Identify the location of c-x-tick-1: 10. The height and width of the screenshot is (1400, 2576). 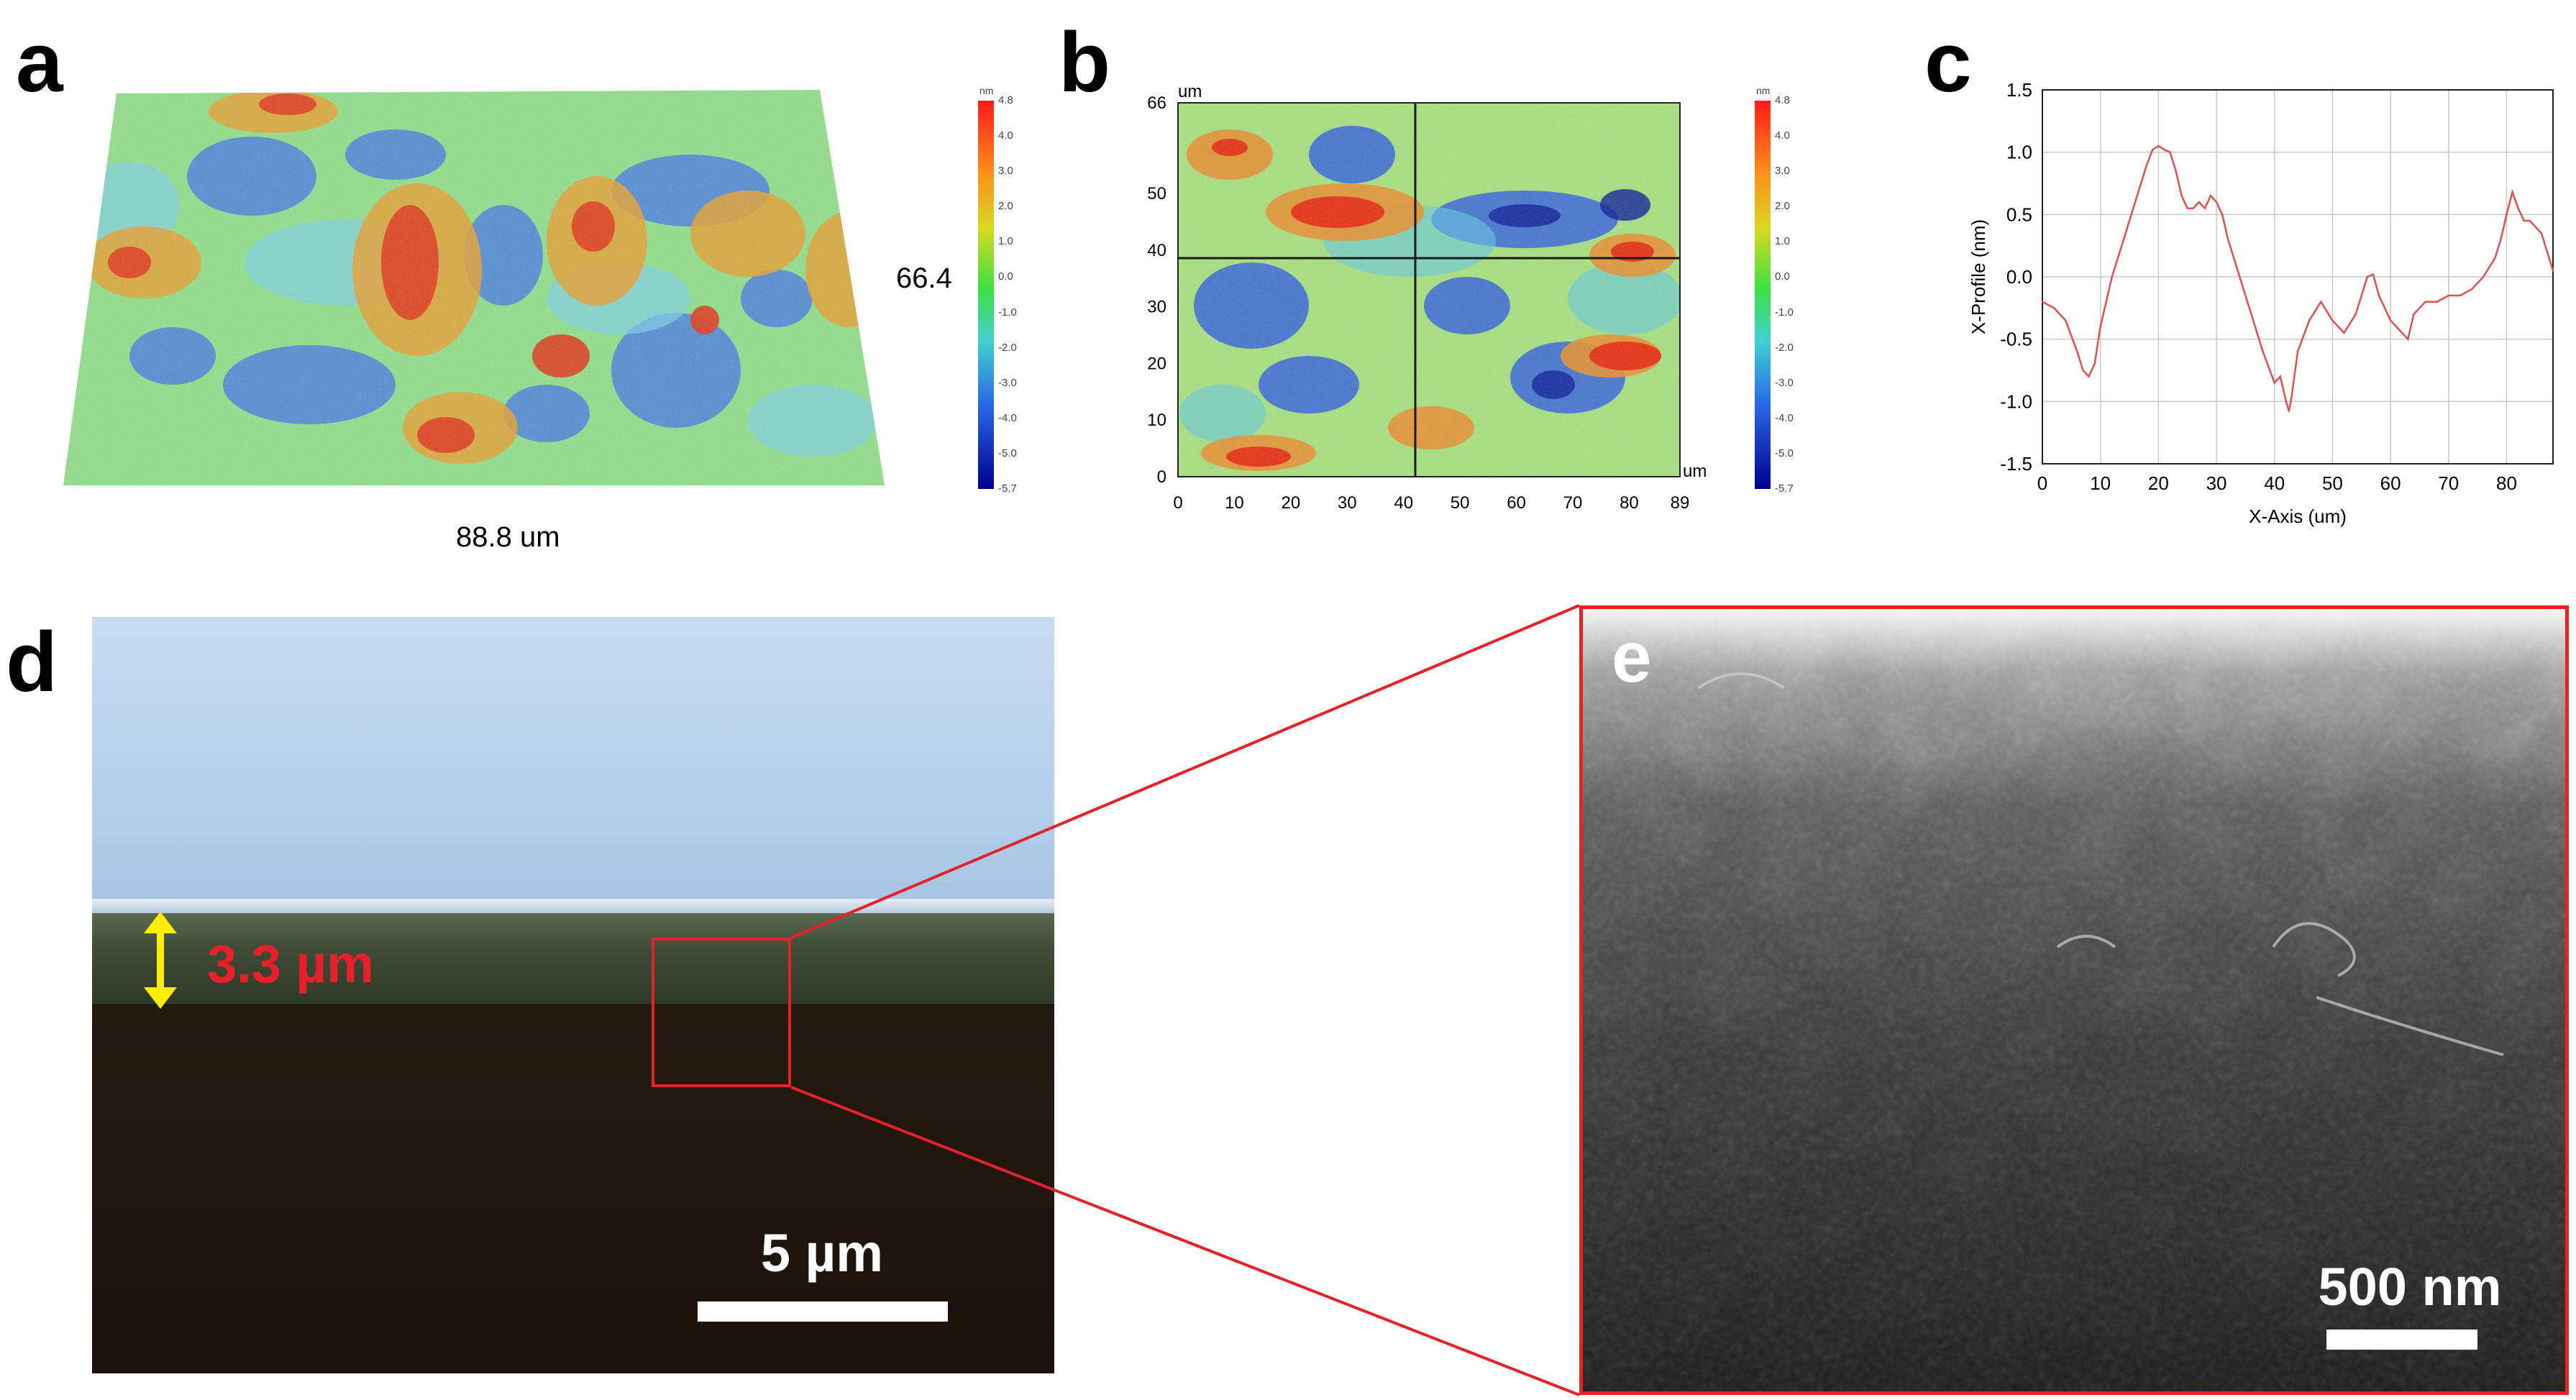
(2100, 483).